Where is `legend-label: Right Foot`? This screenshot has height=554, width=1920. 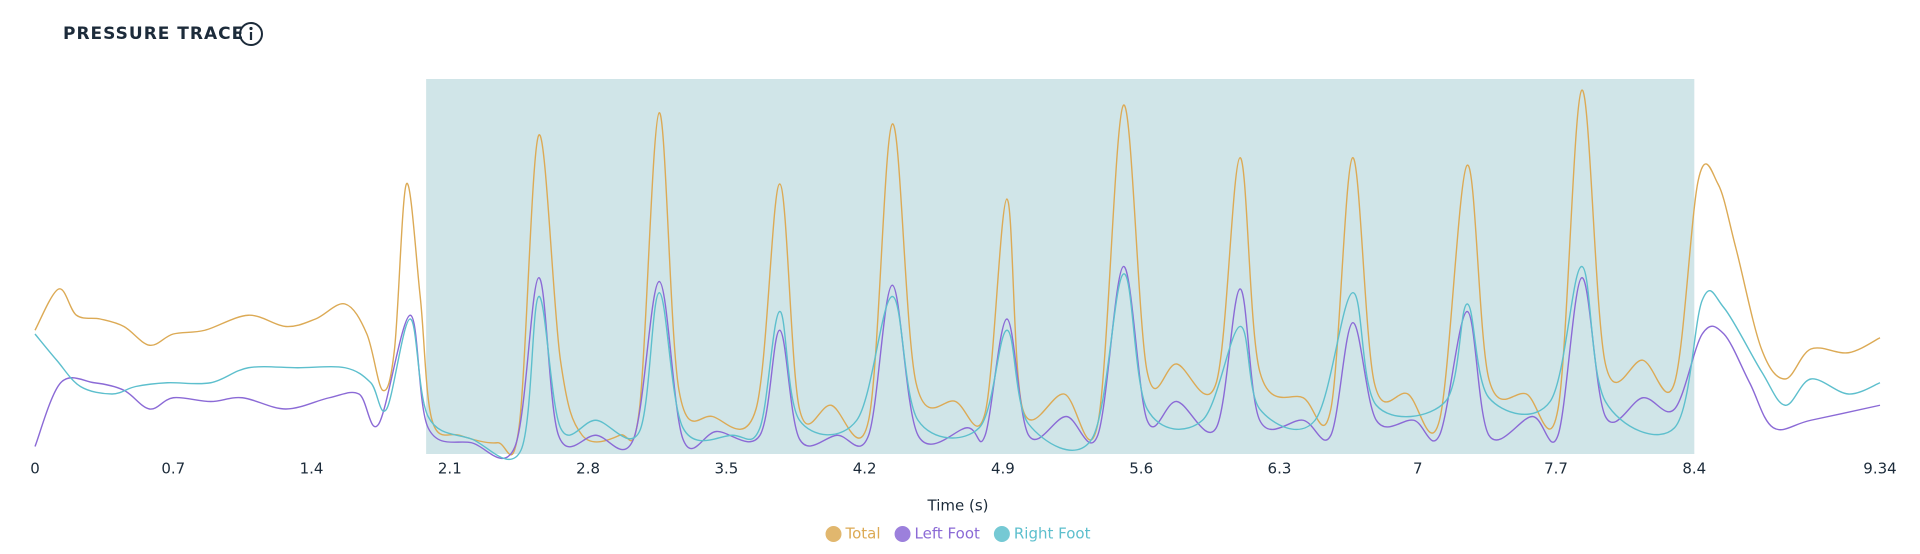 legend-label: Right Foot is located at coordinates (1052, 534).